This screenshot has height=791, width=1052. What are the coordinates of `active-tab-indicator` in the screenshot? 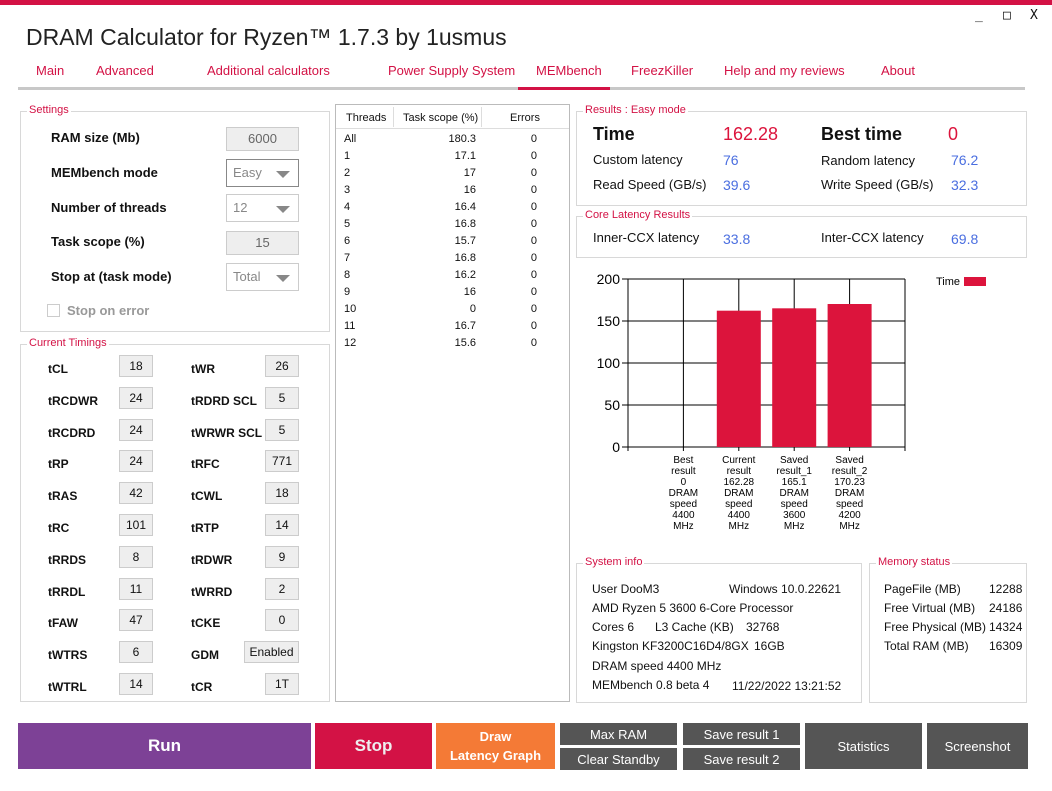 It's located at (564, 88).